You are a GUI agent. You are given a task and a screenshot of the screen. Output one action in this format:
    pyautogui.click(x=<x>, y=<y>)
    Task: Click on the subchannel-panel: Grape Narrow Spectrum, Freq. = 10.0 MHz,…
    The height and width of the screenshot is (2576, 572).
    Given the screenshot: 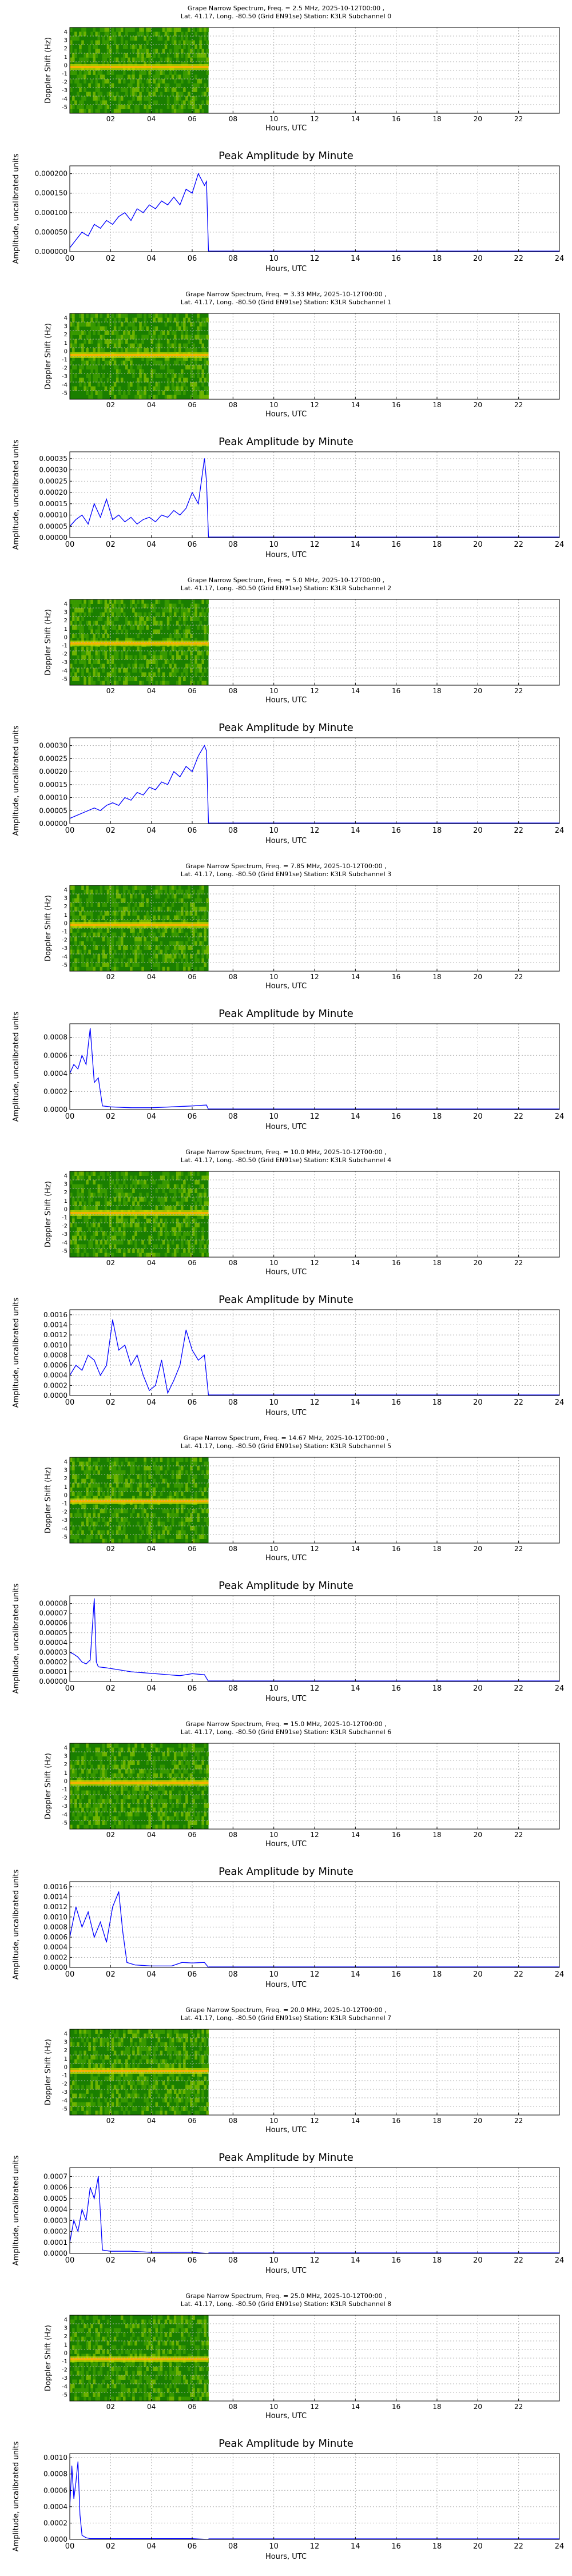 What is the action you would take?
    pyautogui.click(x=288, y=1282)
    